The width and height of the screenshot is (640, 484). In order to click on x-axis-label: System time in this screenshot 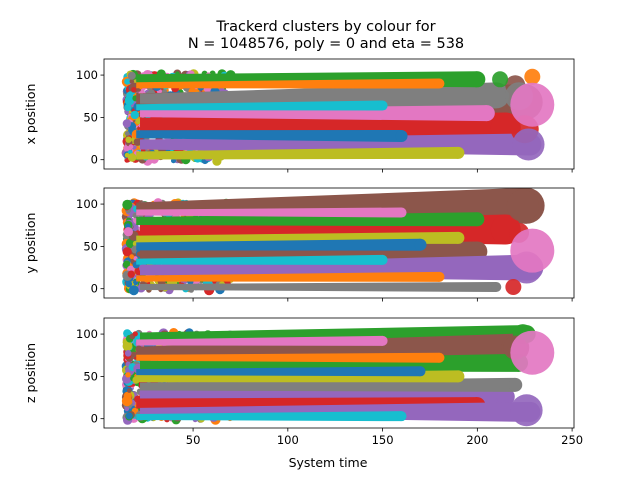, I will do `click(328, 462)`.